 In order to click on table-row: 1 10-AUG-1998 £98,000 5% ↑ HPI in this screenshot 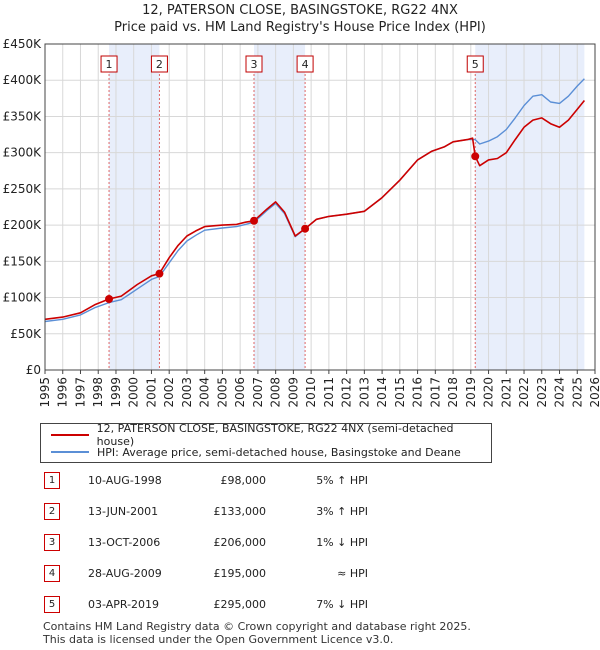, I will do `click(244, 481)`.